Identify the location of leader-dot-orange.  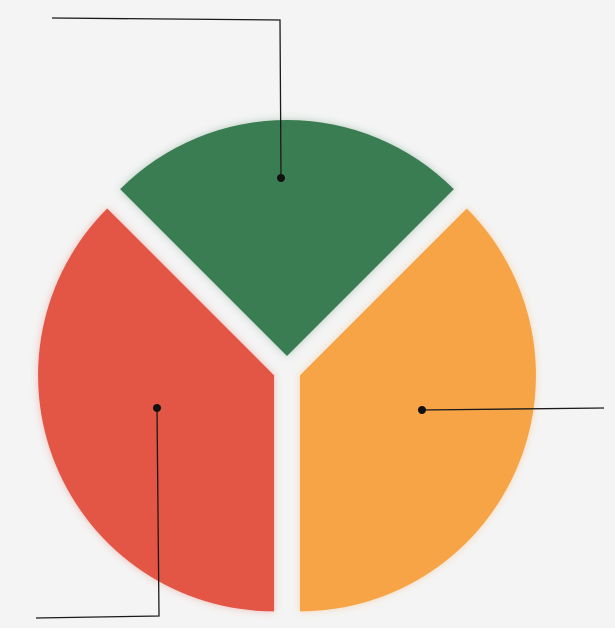
(422, 410).